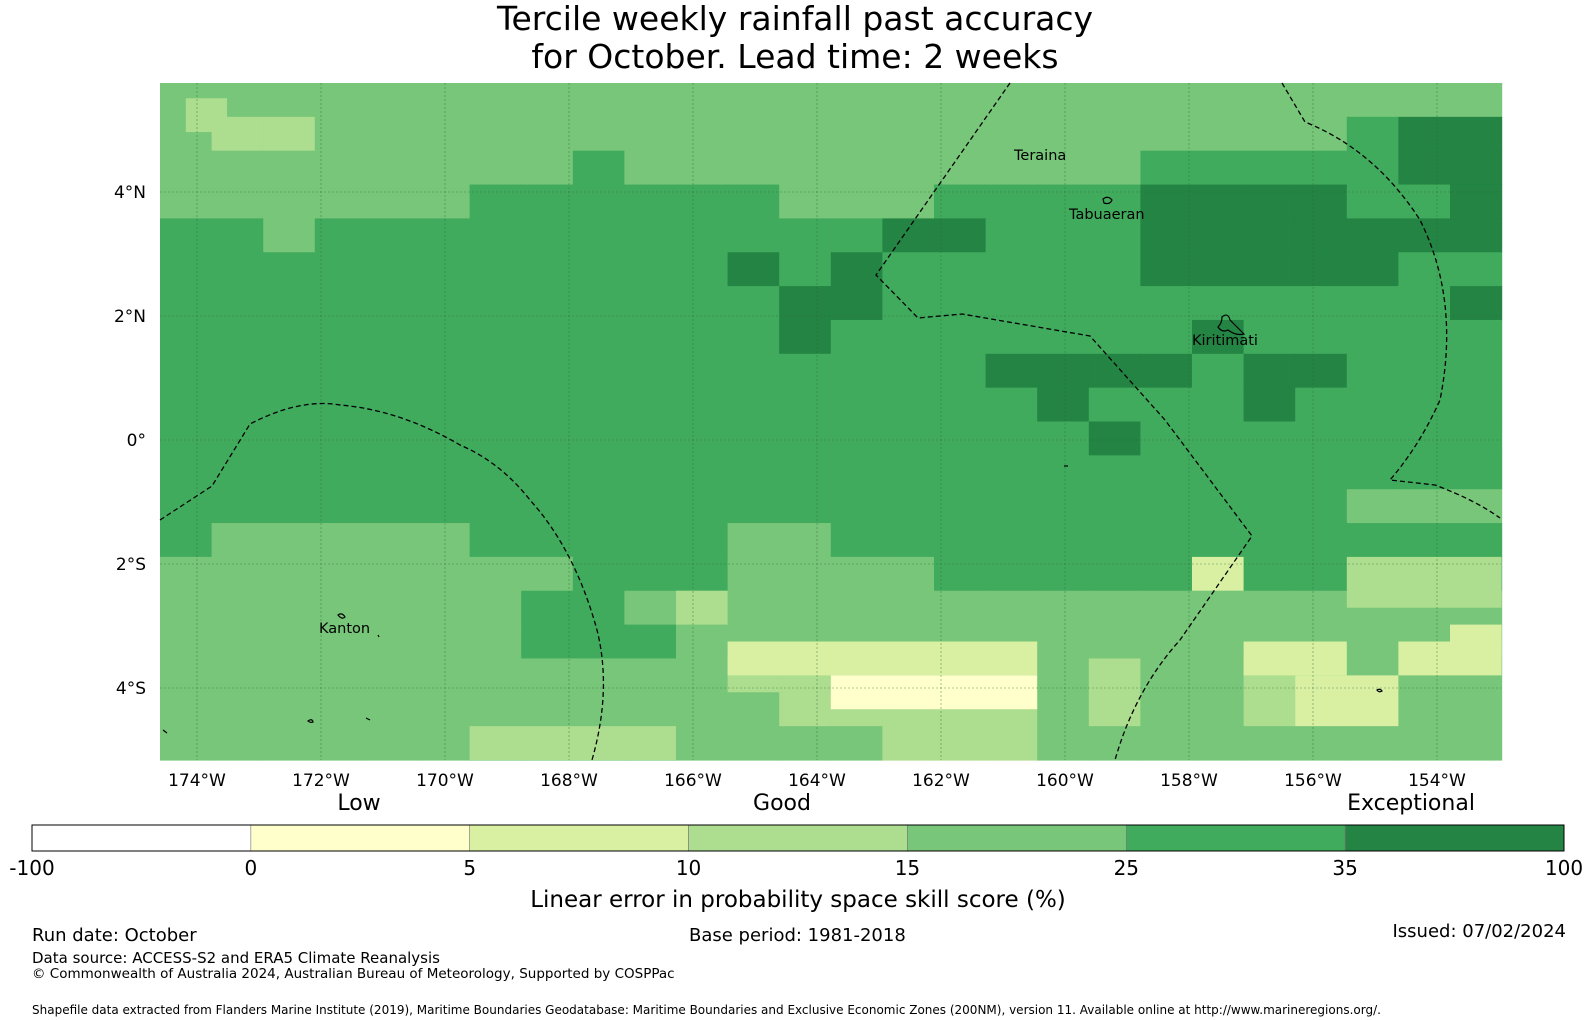  I want to click on colorbar-category-label: Exceptional, so click(1411, 803).